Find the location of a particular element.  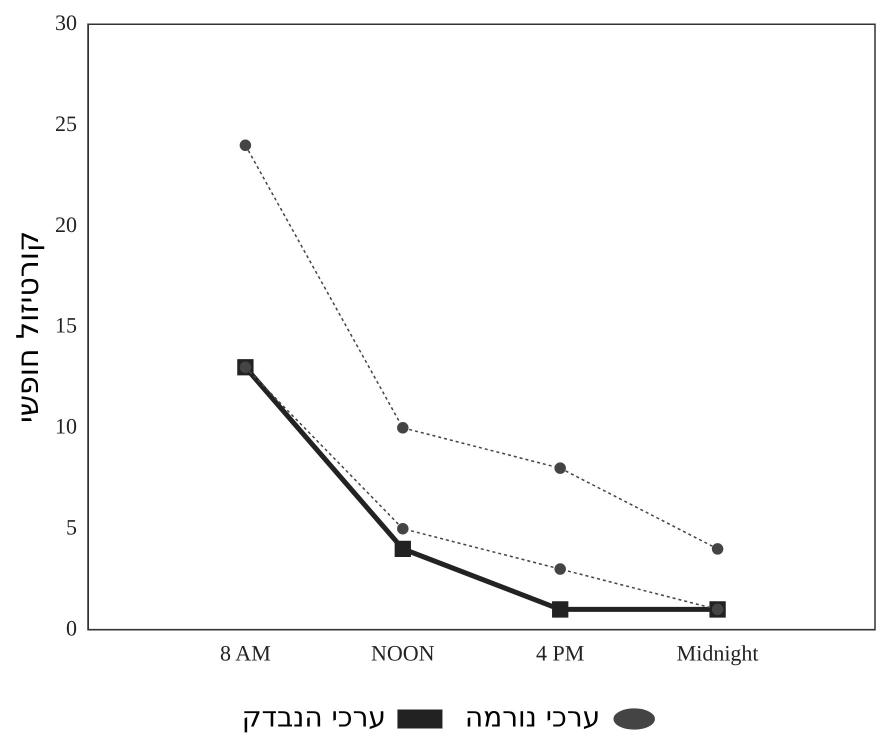

y-tick-label: 0 is located at coordinates (71, 627).